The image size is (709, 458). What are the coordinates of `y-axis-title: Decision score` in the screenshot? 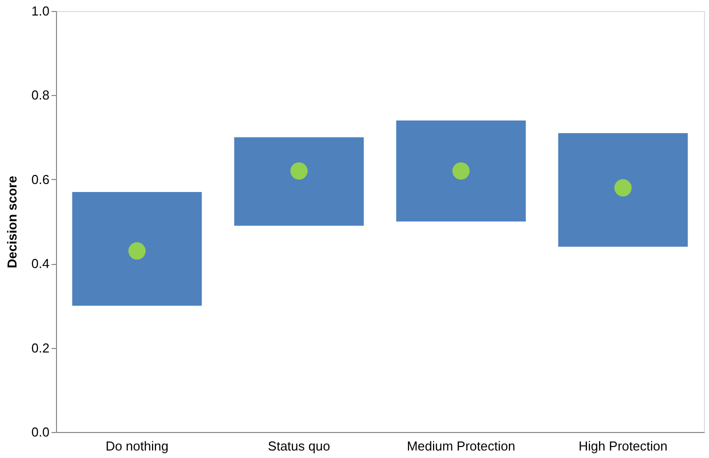 It's located at (12, 222).